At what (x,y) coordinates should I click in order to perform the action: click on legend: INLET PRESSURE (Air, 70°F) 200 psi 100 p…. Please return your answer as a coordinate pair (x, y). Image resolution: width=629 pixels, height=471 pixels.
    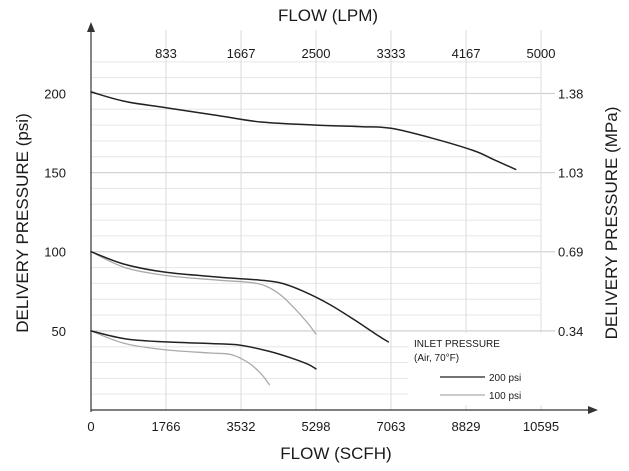
    Looking at the image, I should click on (480, 369).